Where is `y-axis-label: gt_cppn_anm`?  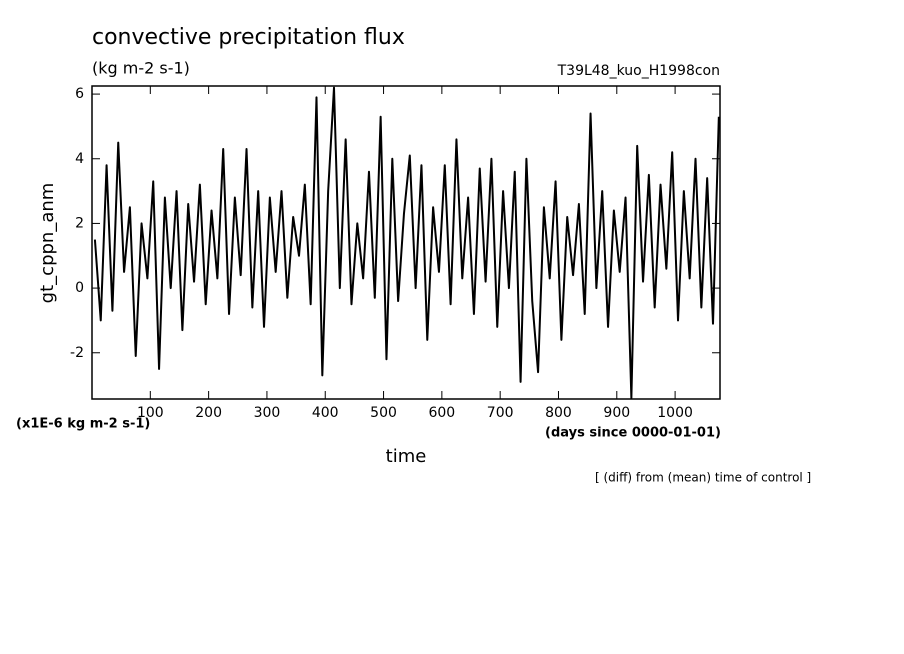
y-axis-label: gt_cppn_anm is located at coordinates (47, 243).